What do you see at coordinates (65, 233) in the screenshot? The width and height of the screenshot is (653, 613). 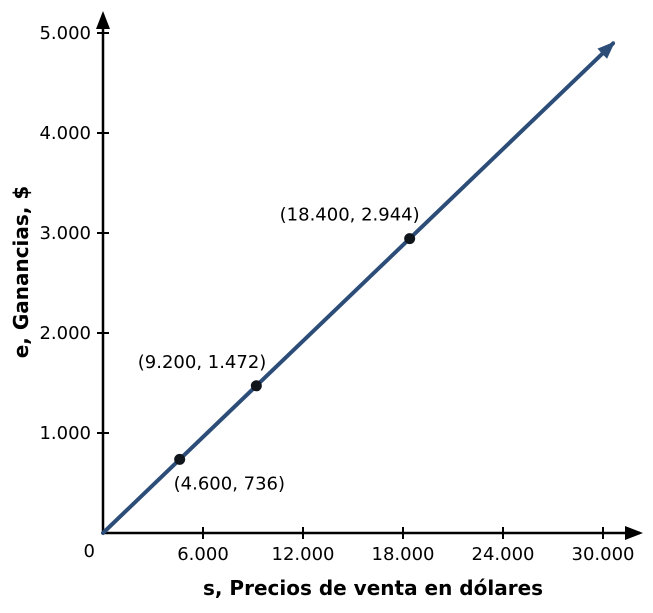 I see `y-tick-label: 3.000` at bounding box center [65, 233].